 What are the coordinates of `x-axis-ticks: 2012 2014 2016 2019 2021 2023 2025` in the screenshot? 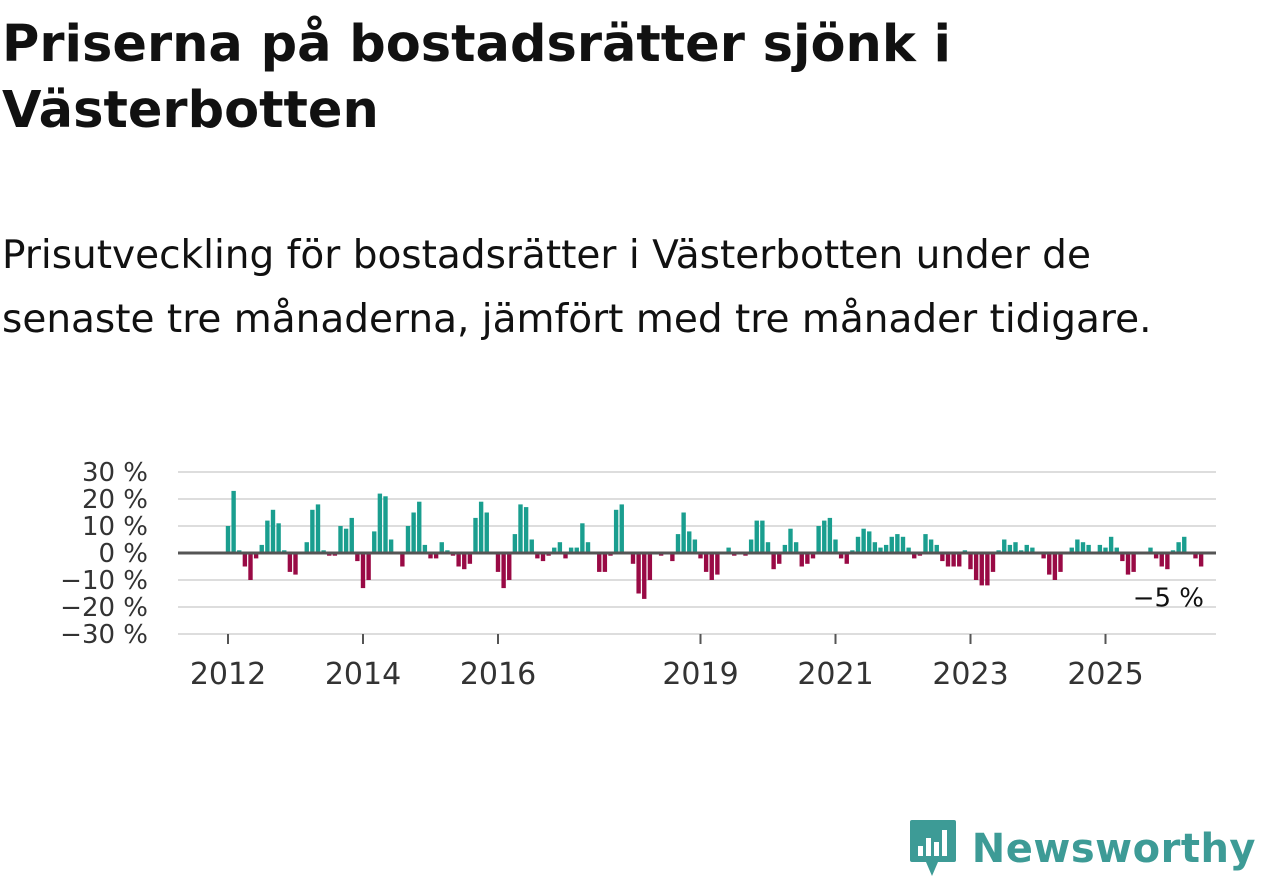 It's located at (667, 663).